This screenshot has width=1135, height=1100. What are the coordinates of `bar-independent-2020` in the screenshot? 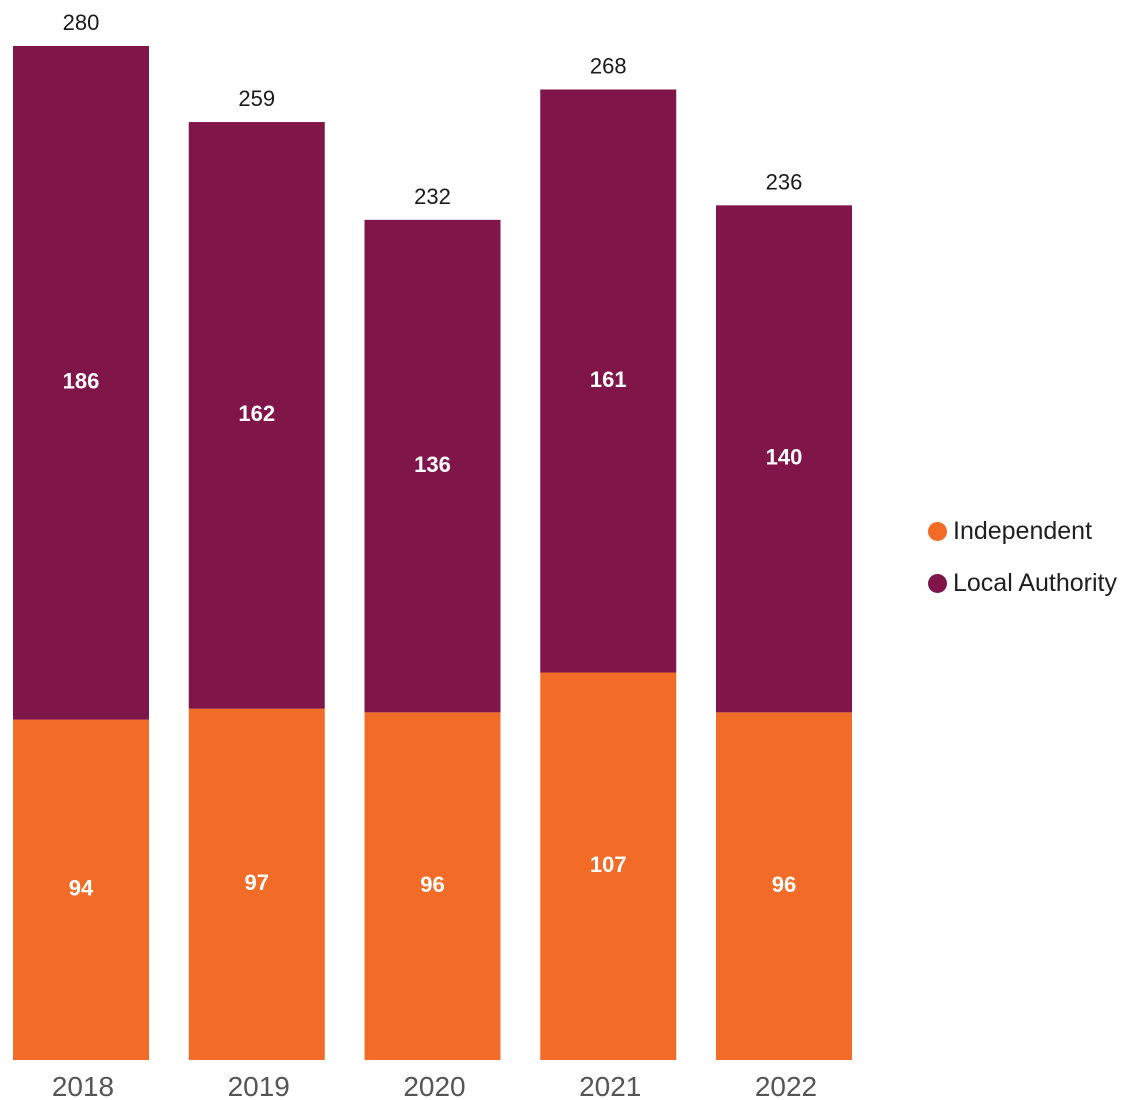 It's located at (432, 886).